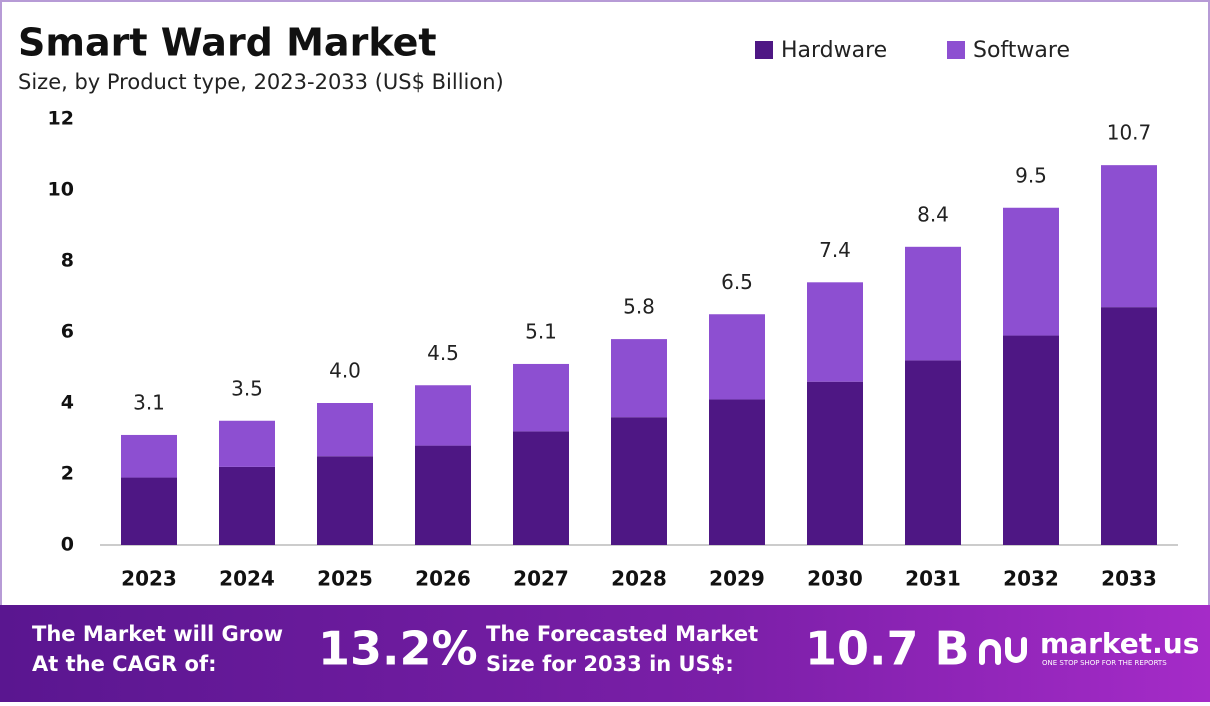  What do you see at coordinates (1129, 133) in the screenshot?
I see `total-label: 10.7` at bounding box center [1129, 133].